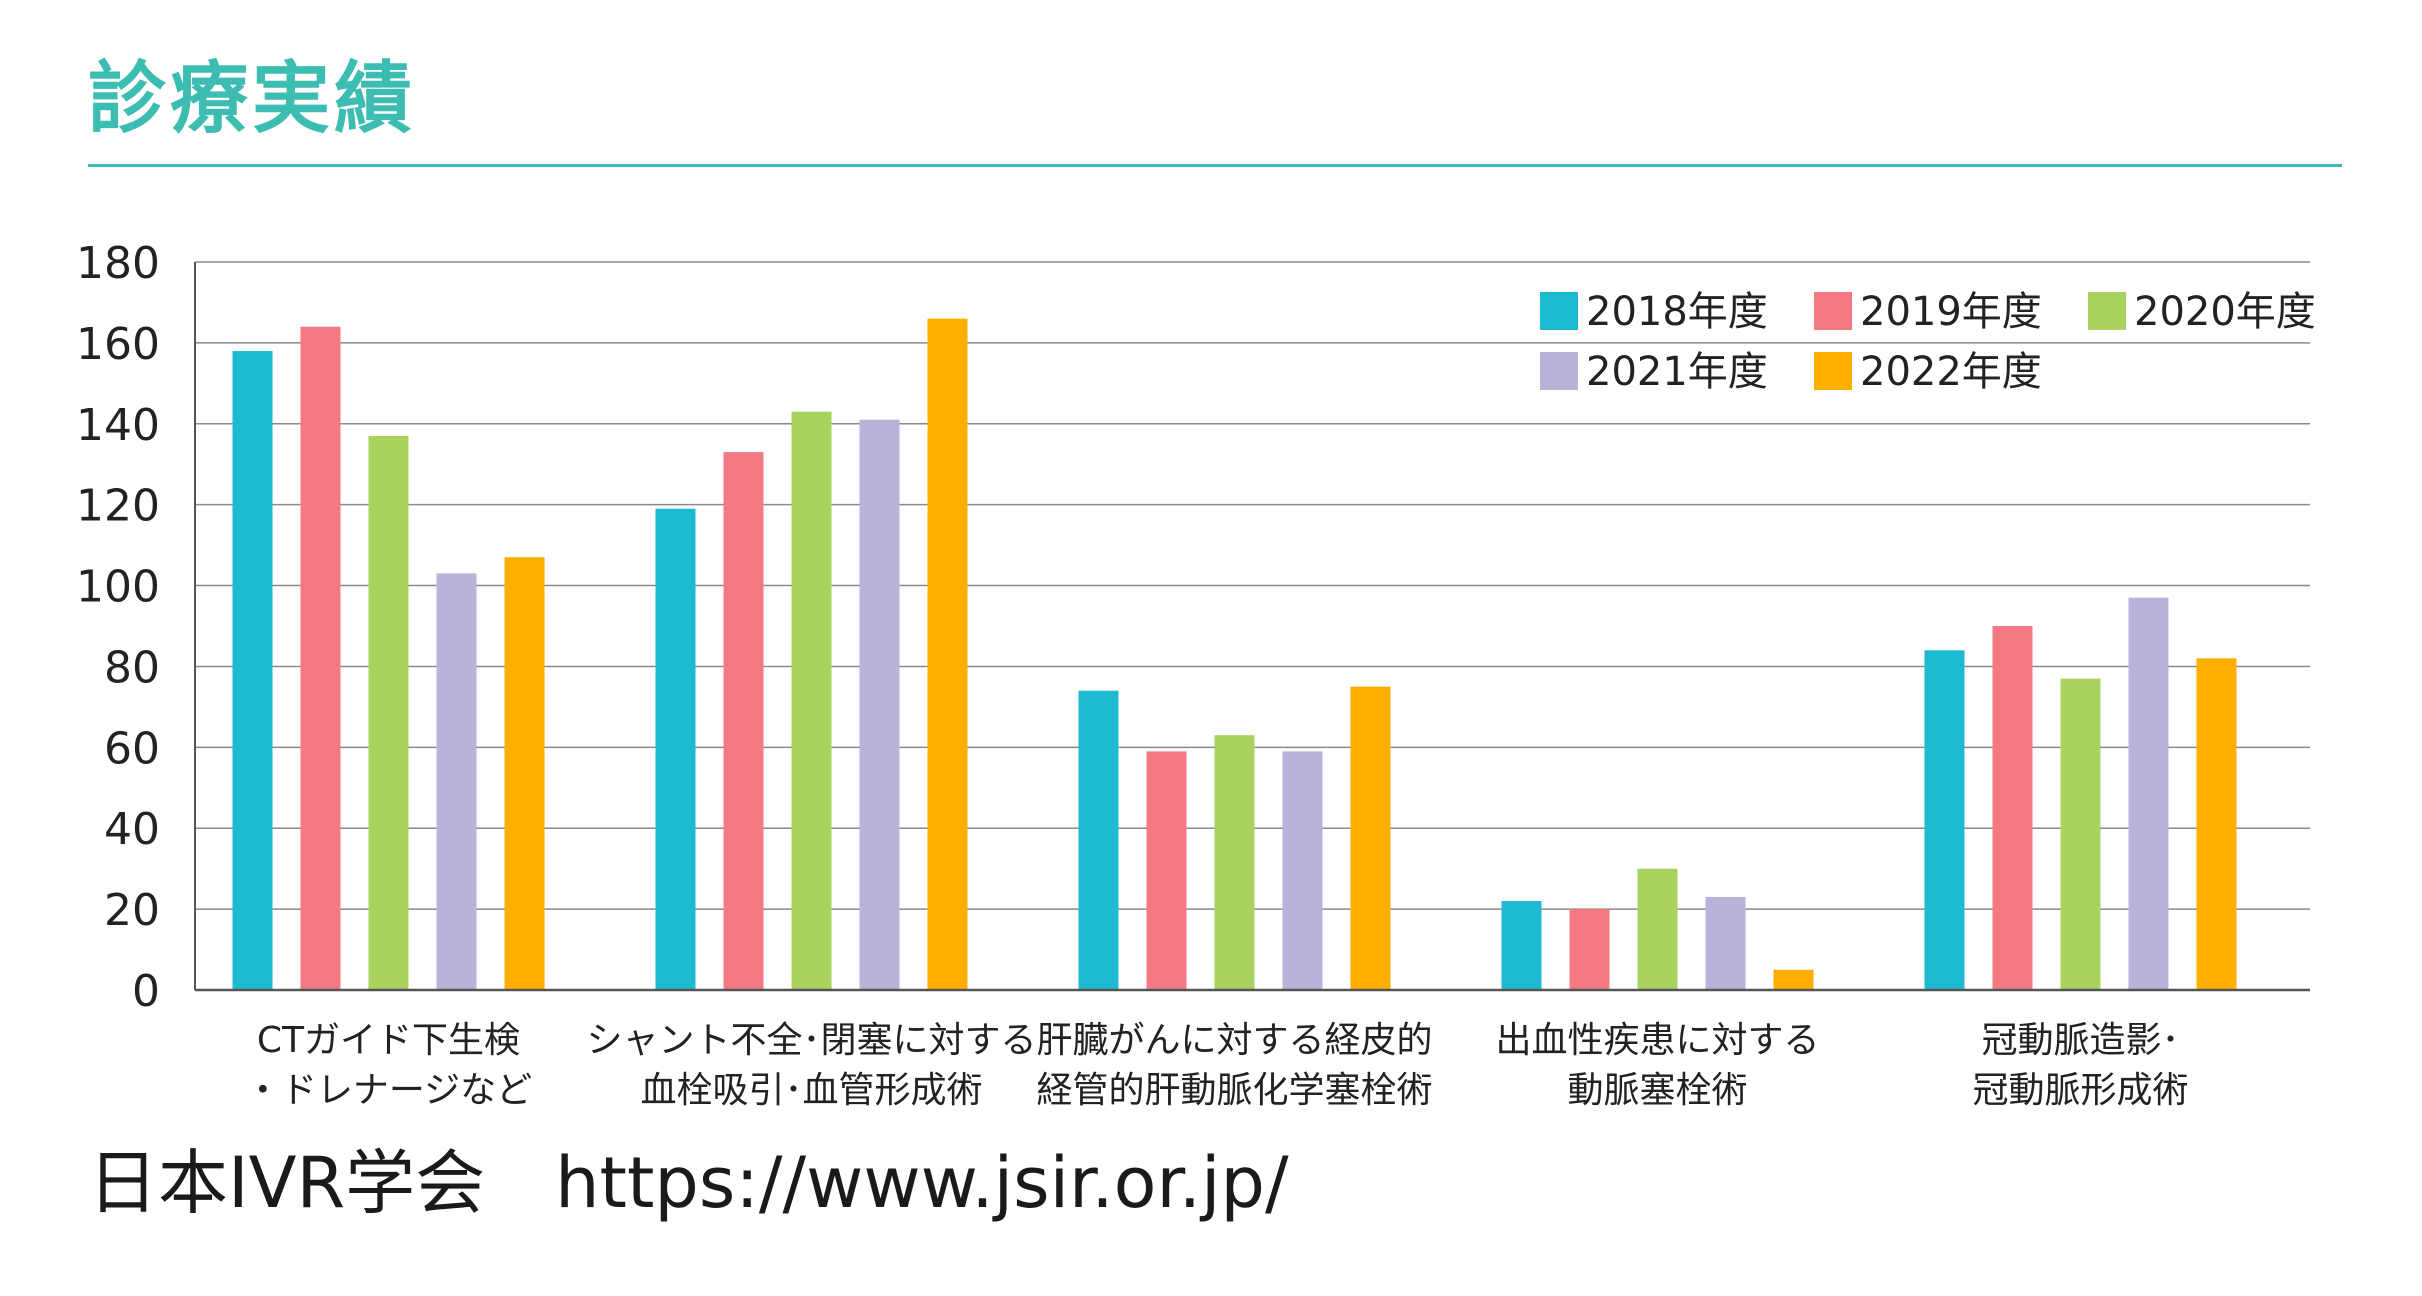 This screenshot has height=1296, width=2422. Describe the element at coordinates (1234, 1040) in the screenshot. I see `x-category-label: 肝臓がんに対する経皮的` at that location.